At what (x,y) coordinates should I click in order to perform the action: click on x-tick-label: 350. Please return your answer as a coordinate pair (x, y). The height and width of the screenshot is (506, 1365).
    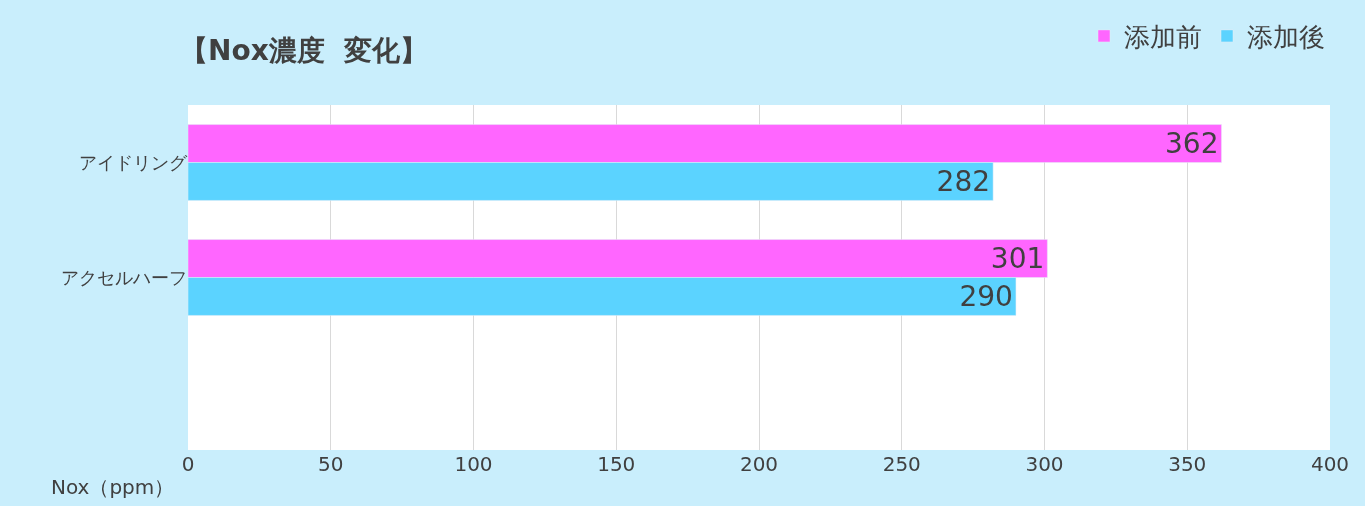
    Looking at the image, I should click on (1187, 464).